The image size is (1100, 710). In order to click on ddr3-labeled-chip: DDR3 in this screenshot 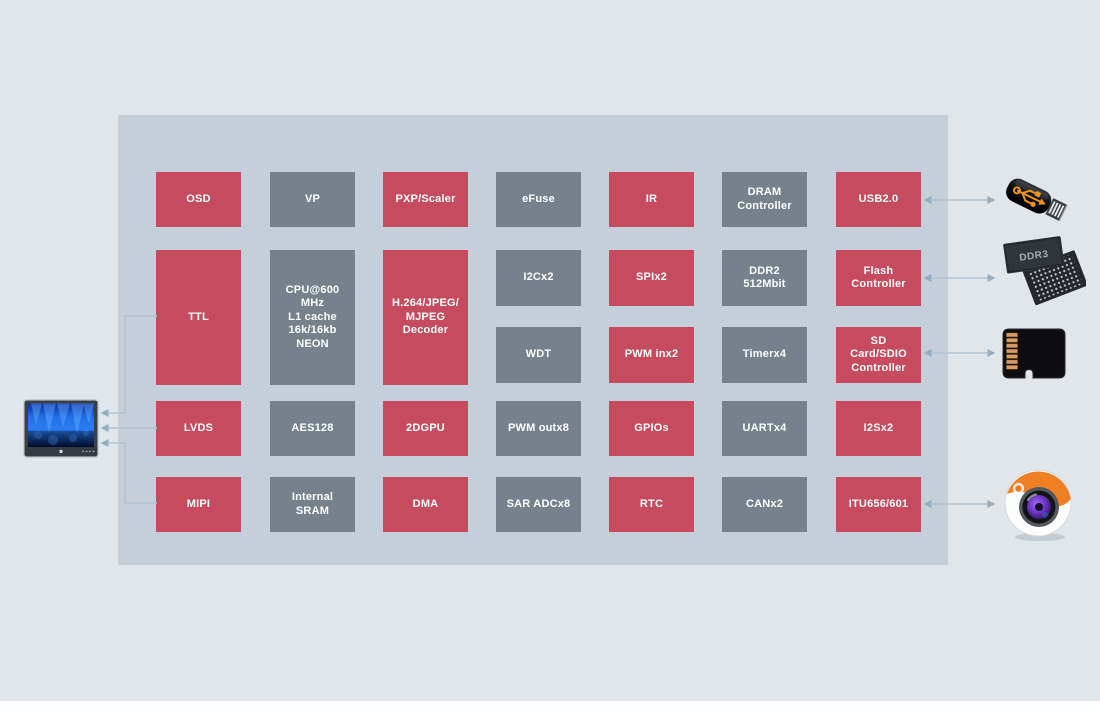, I will do `click(1034, 255)`.